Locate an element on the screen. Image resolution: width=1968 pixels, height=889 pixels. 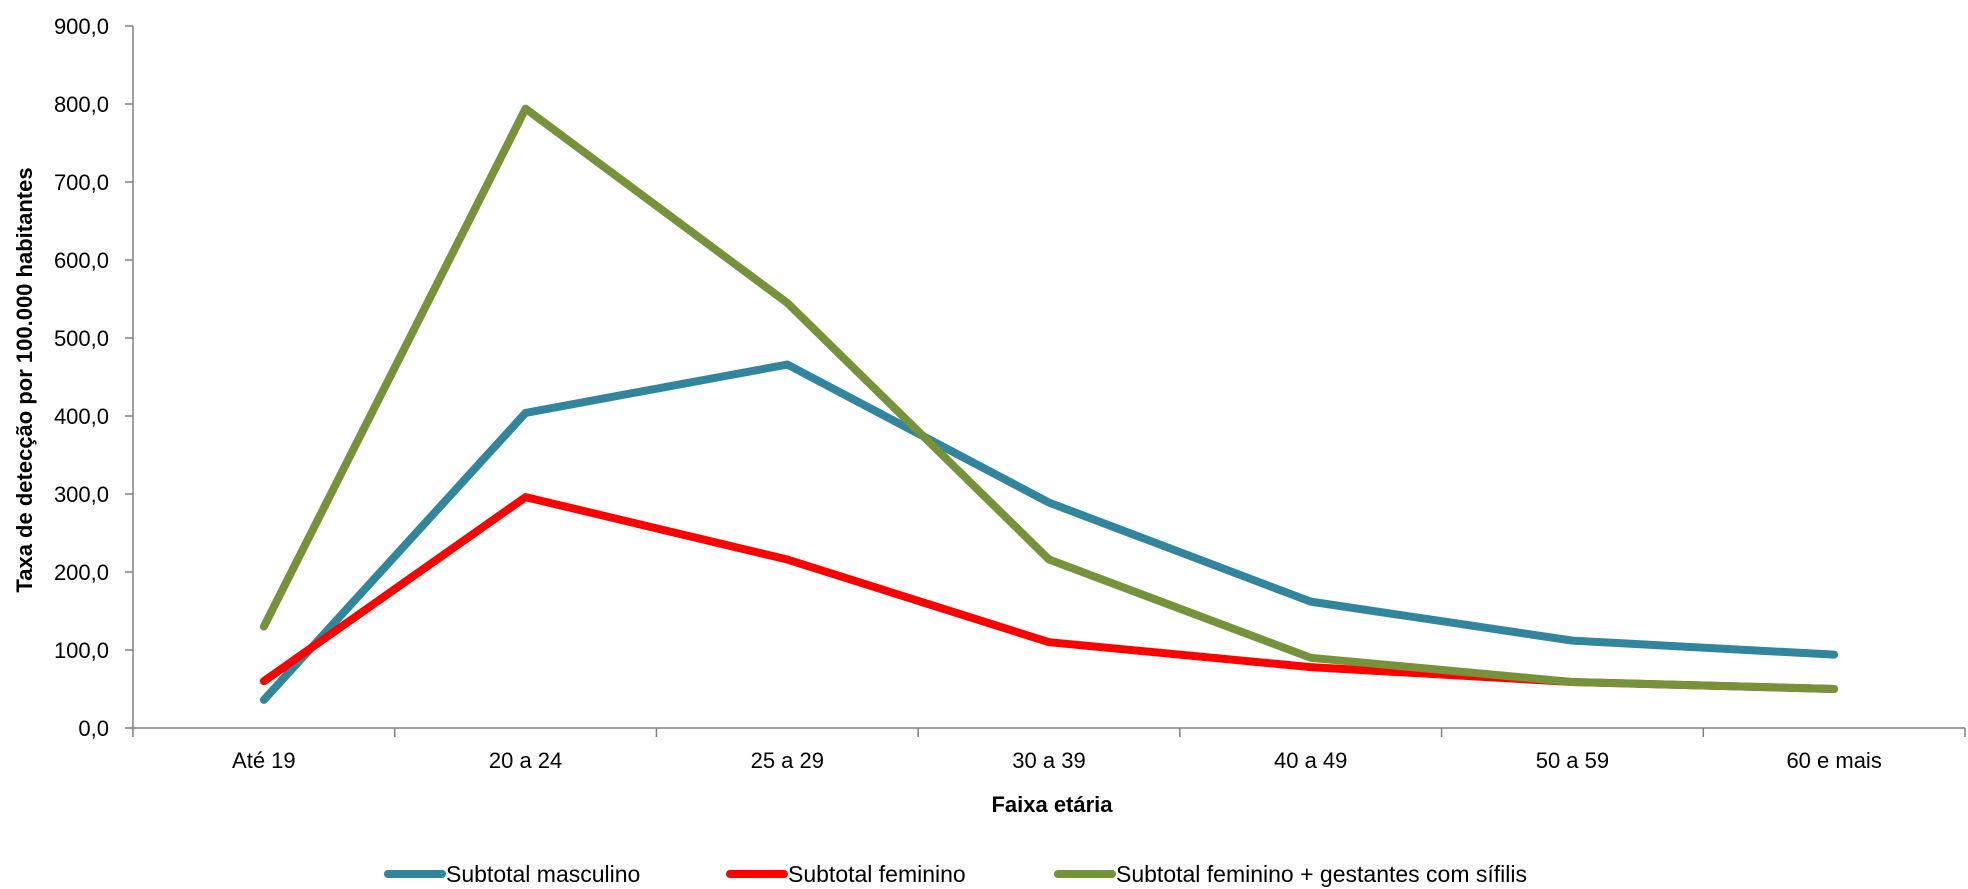
x-tick-label: Até 19 is located at coordinates (264, 760).